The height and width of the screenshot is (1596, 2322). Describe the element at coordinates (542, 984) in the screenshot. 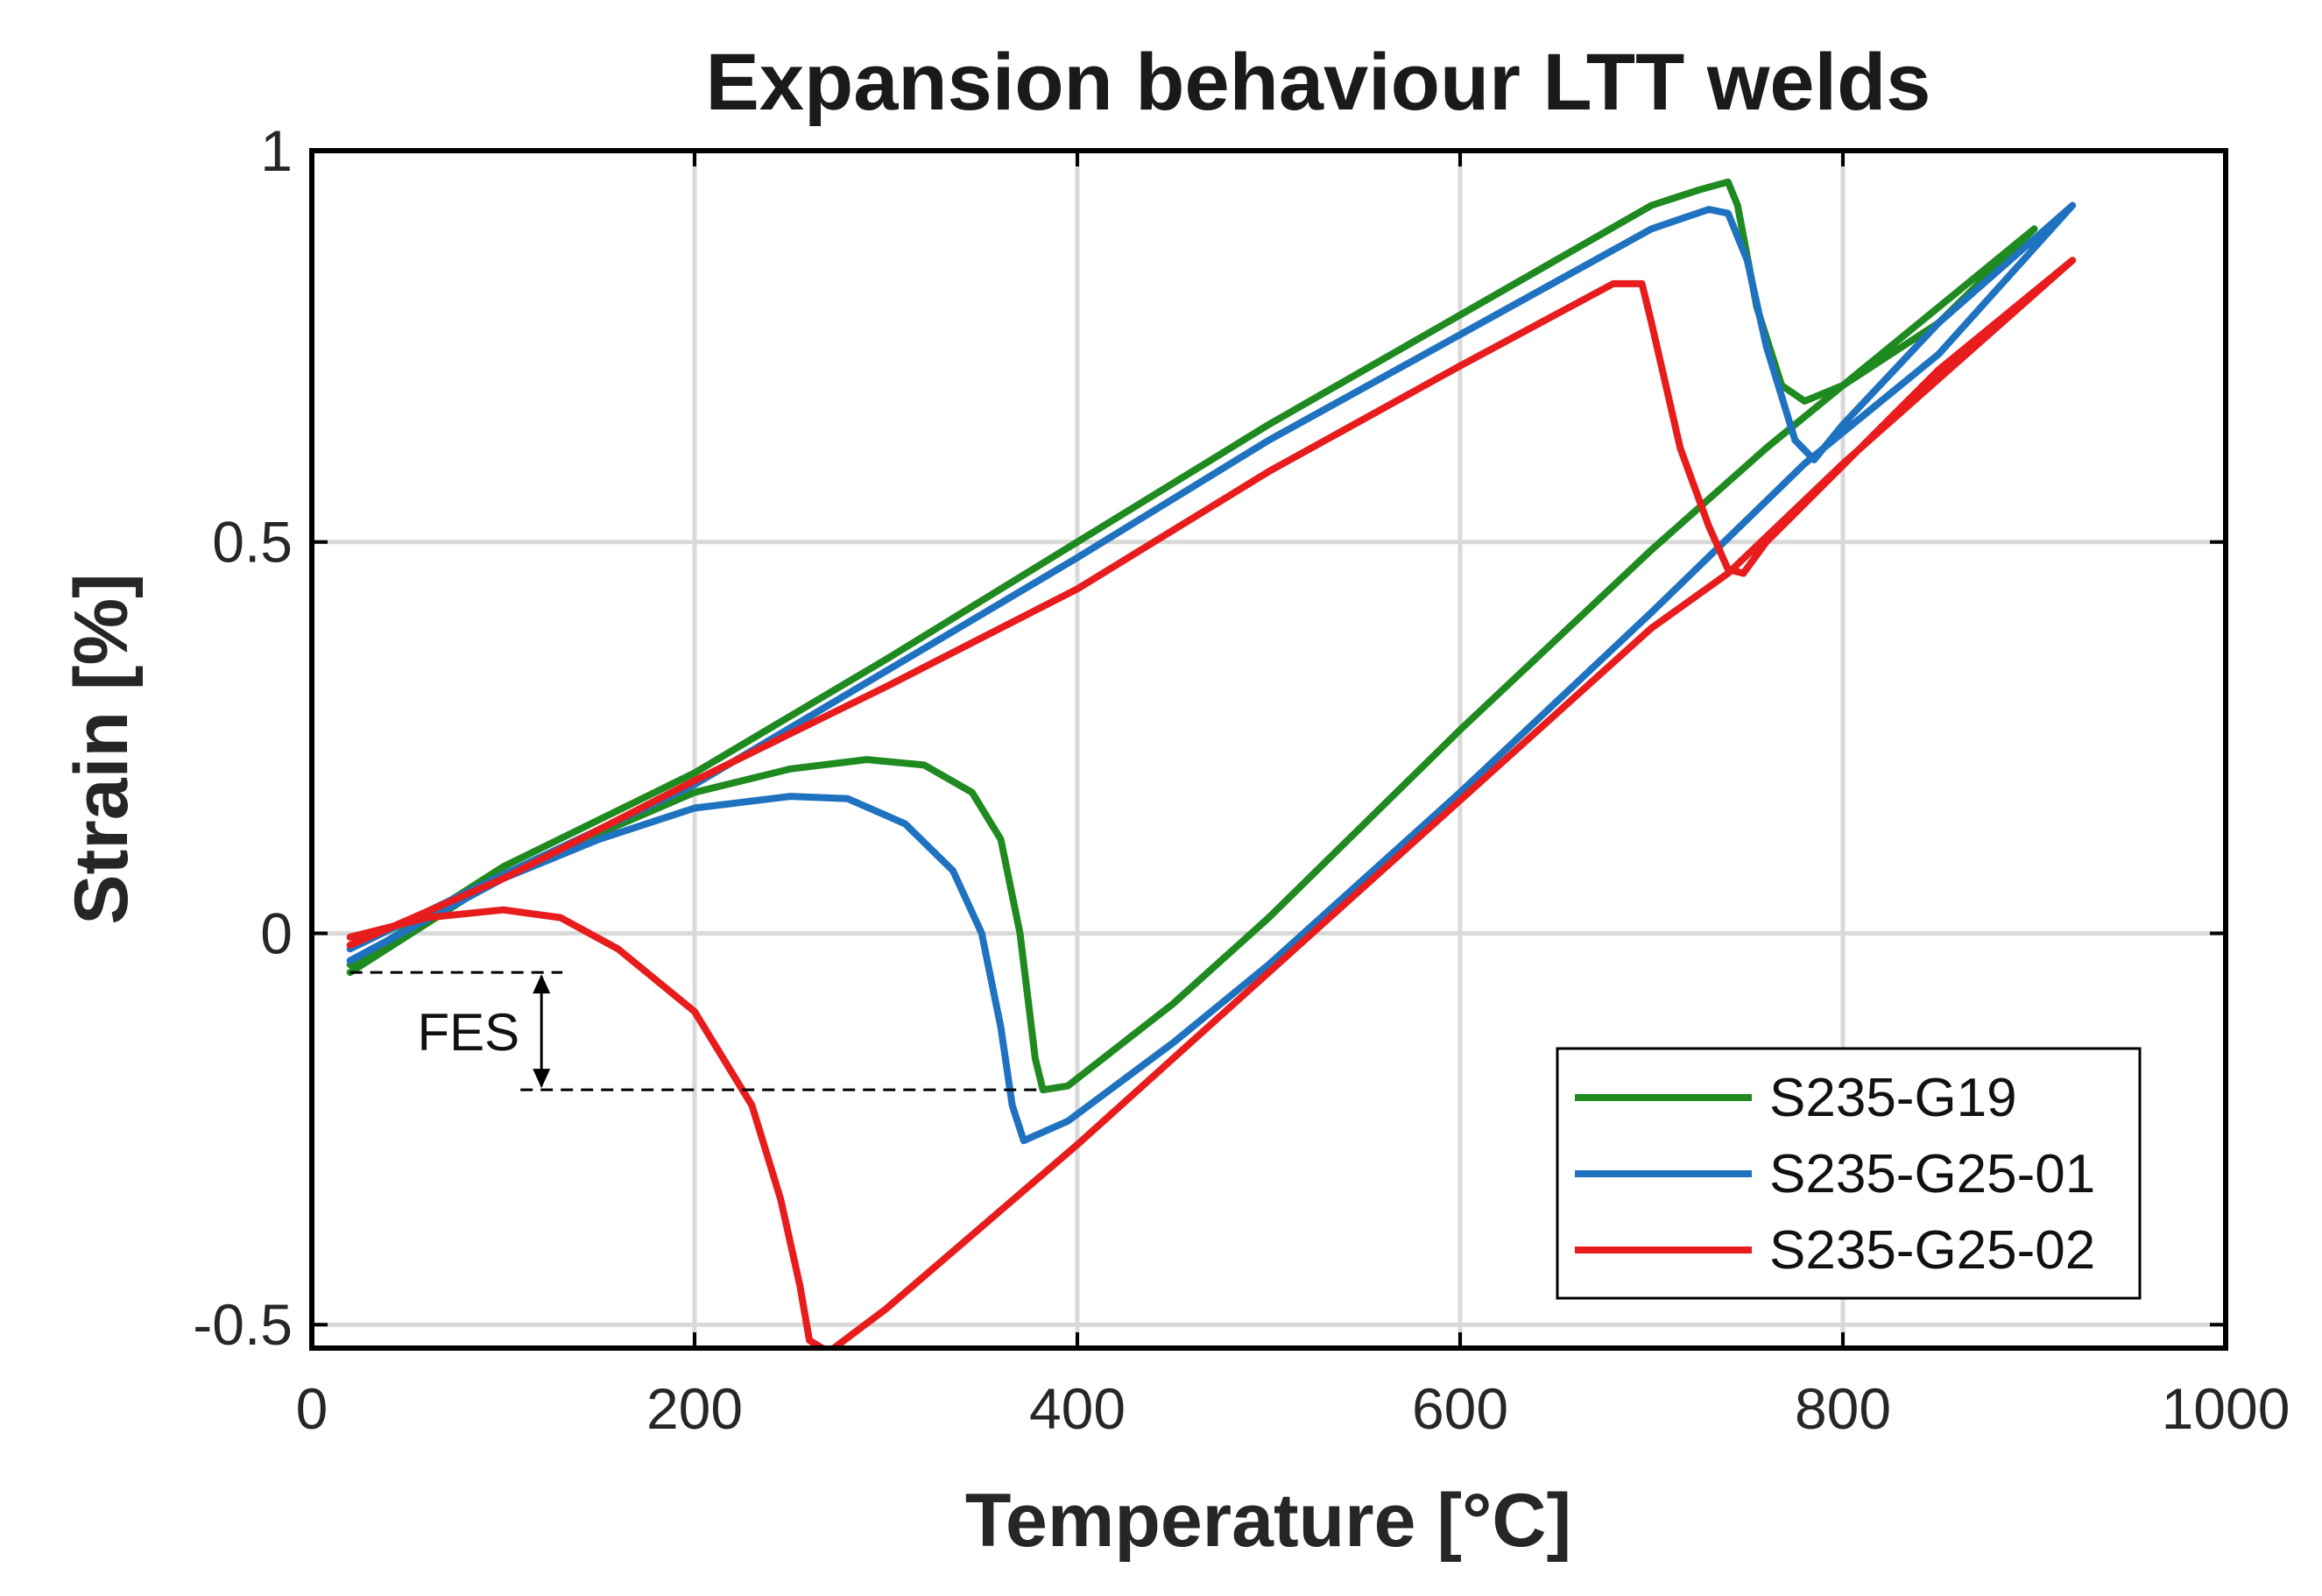

I see `fes-arrowhead-up` at that location.